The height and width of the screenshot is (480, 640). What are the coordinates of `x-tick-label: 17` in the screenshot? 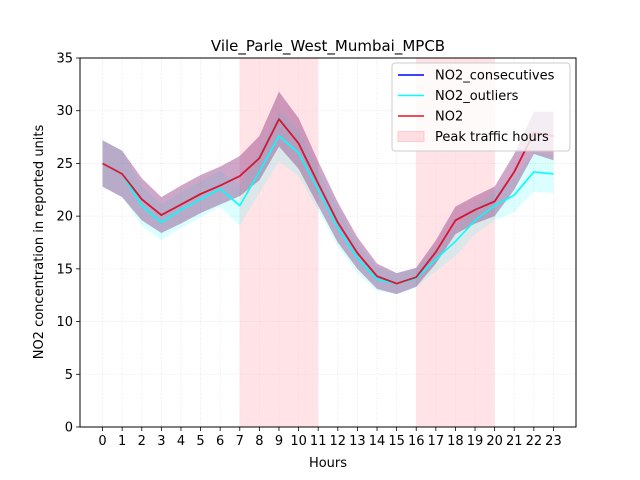 It's located at (436, 441).